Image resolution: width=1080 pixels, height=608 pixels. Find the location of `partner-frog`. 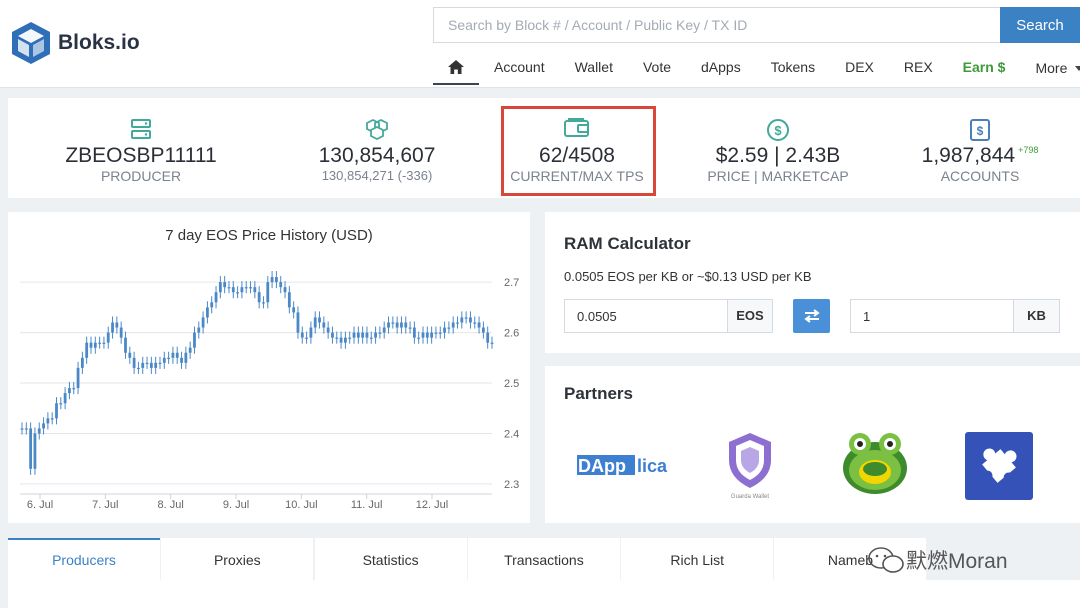

partner-frog is located at coordinates (875, 466).